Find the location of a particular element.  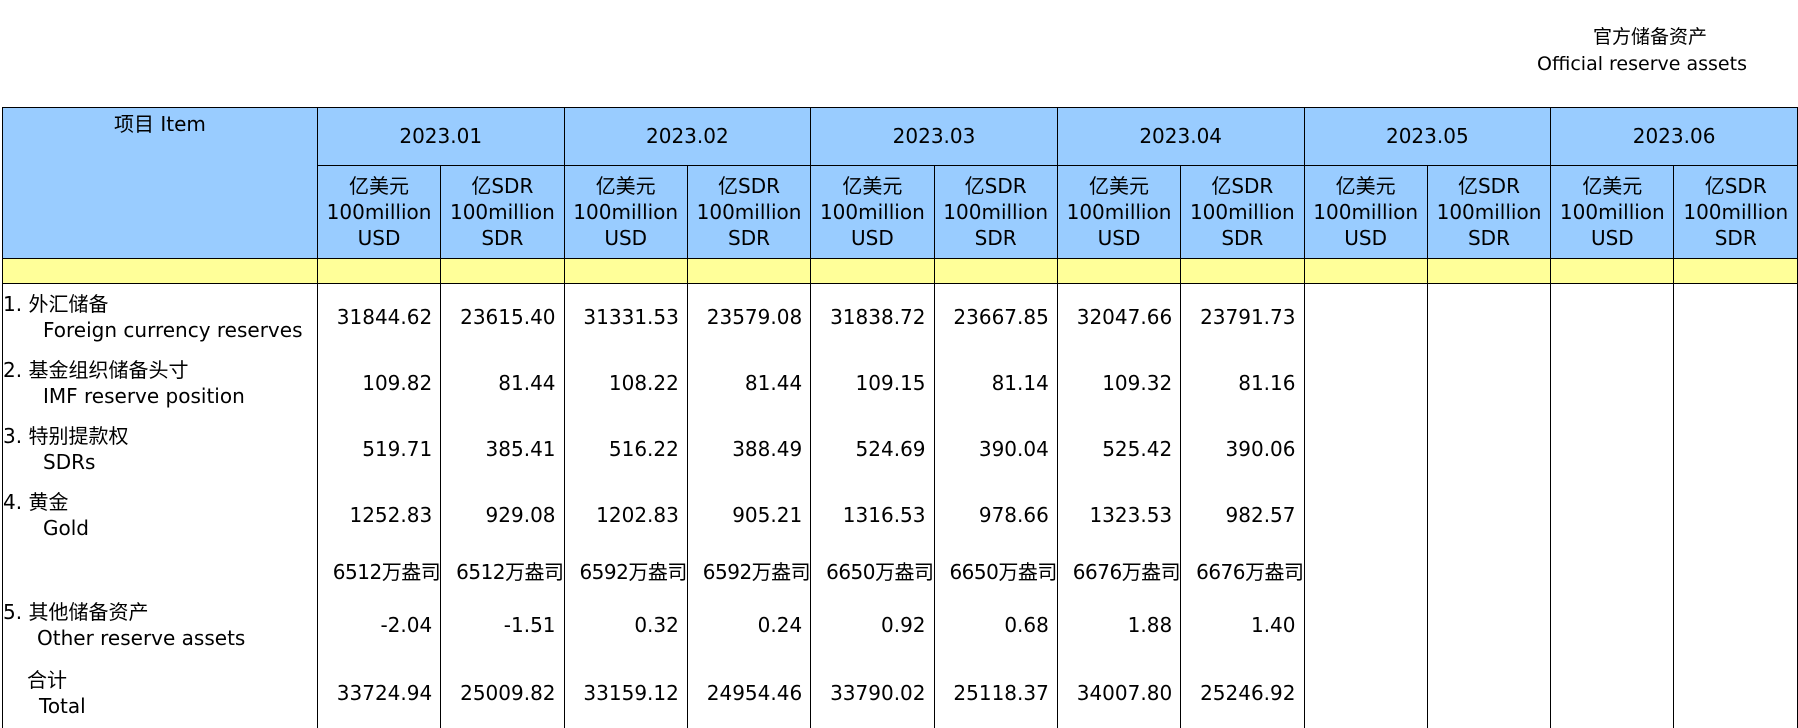

value-cell: 32047.66 is located at coordinates (1118, 317).